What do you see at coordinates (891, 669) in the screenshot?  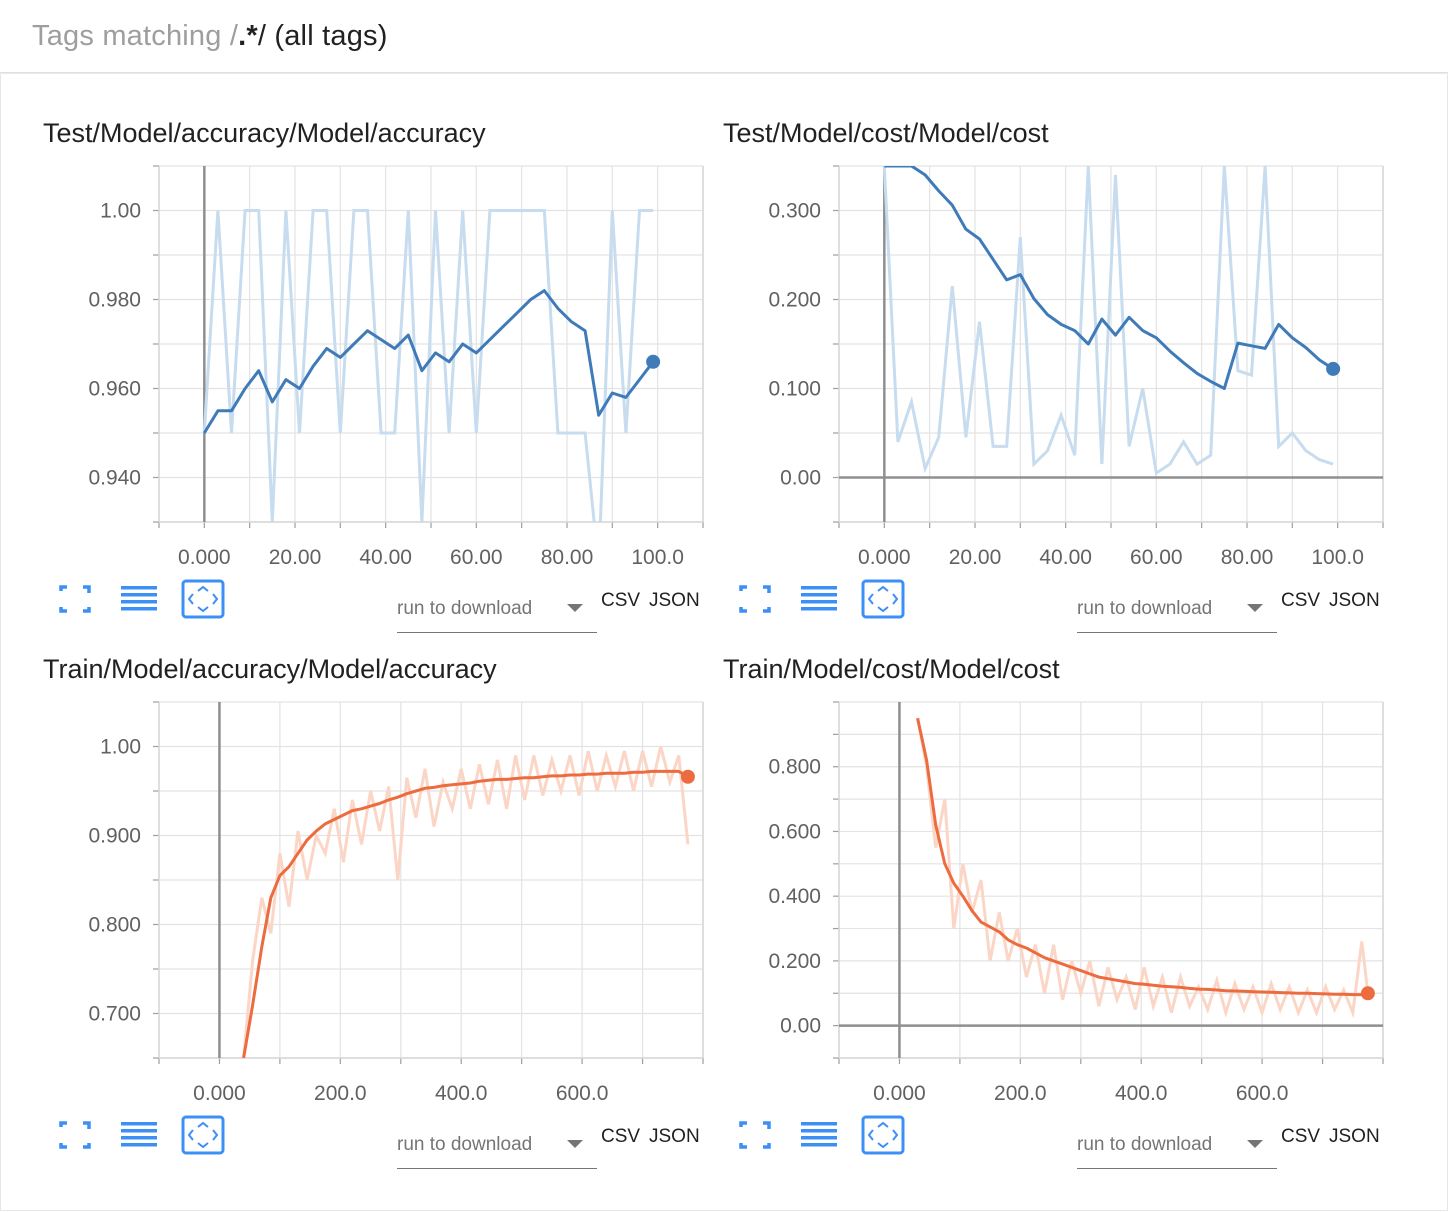 I see `chart-title: Train/Model/cost/Model/cost` at bounding box center [891, 669].